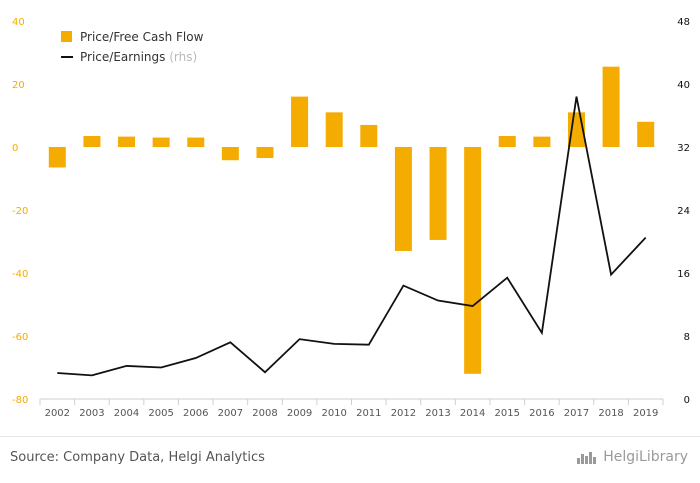  I want to click on x-tick-label: 2014, so click(472, 413).